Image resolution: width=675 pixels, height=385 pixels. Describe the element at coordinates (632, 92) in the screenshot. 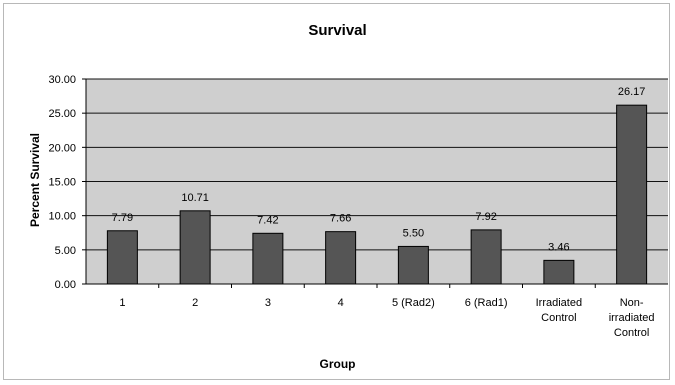

I see `data-label: 26.17` at that location.